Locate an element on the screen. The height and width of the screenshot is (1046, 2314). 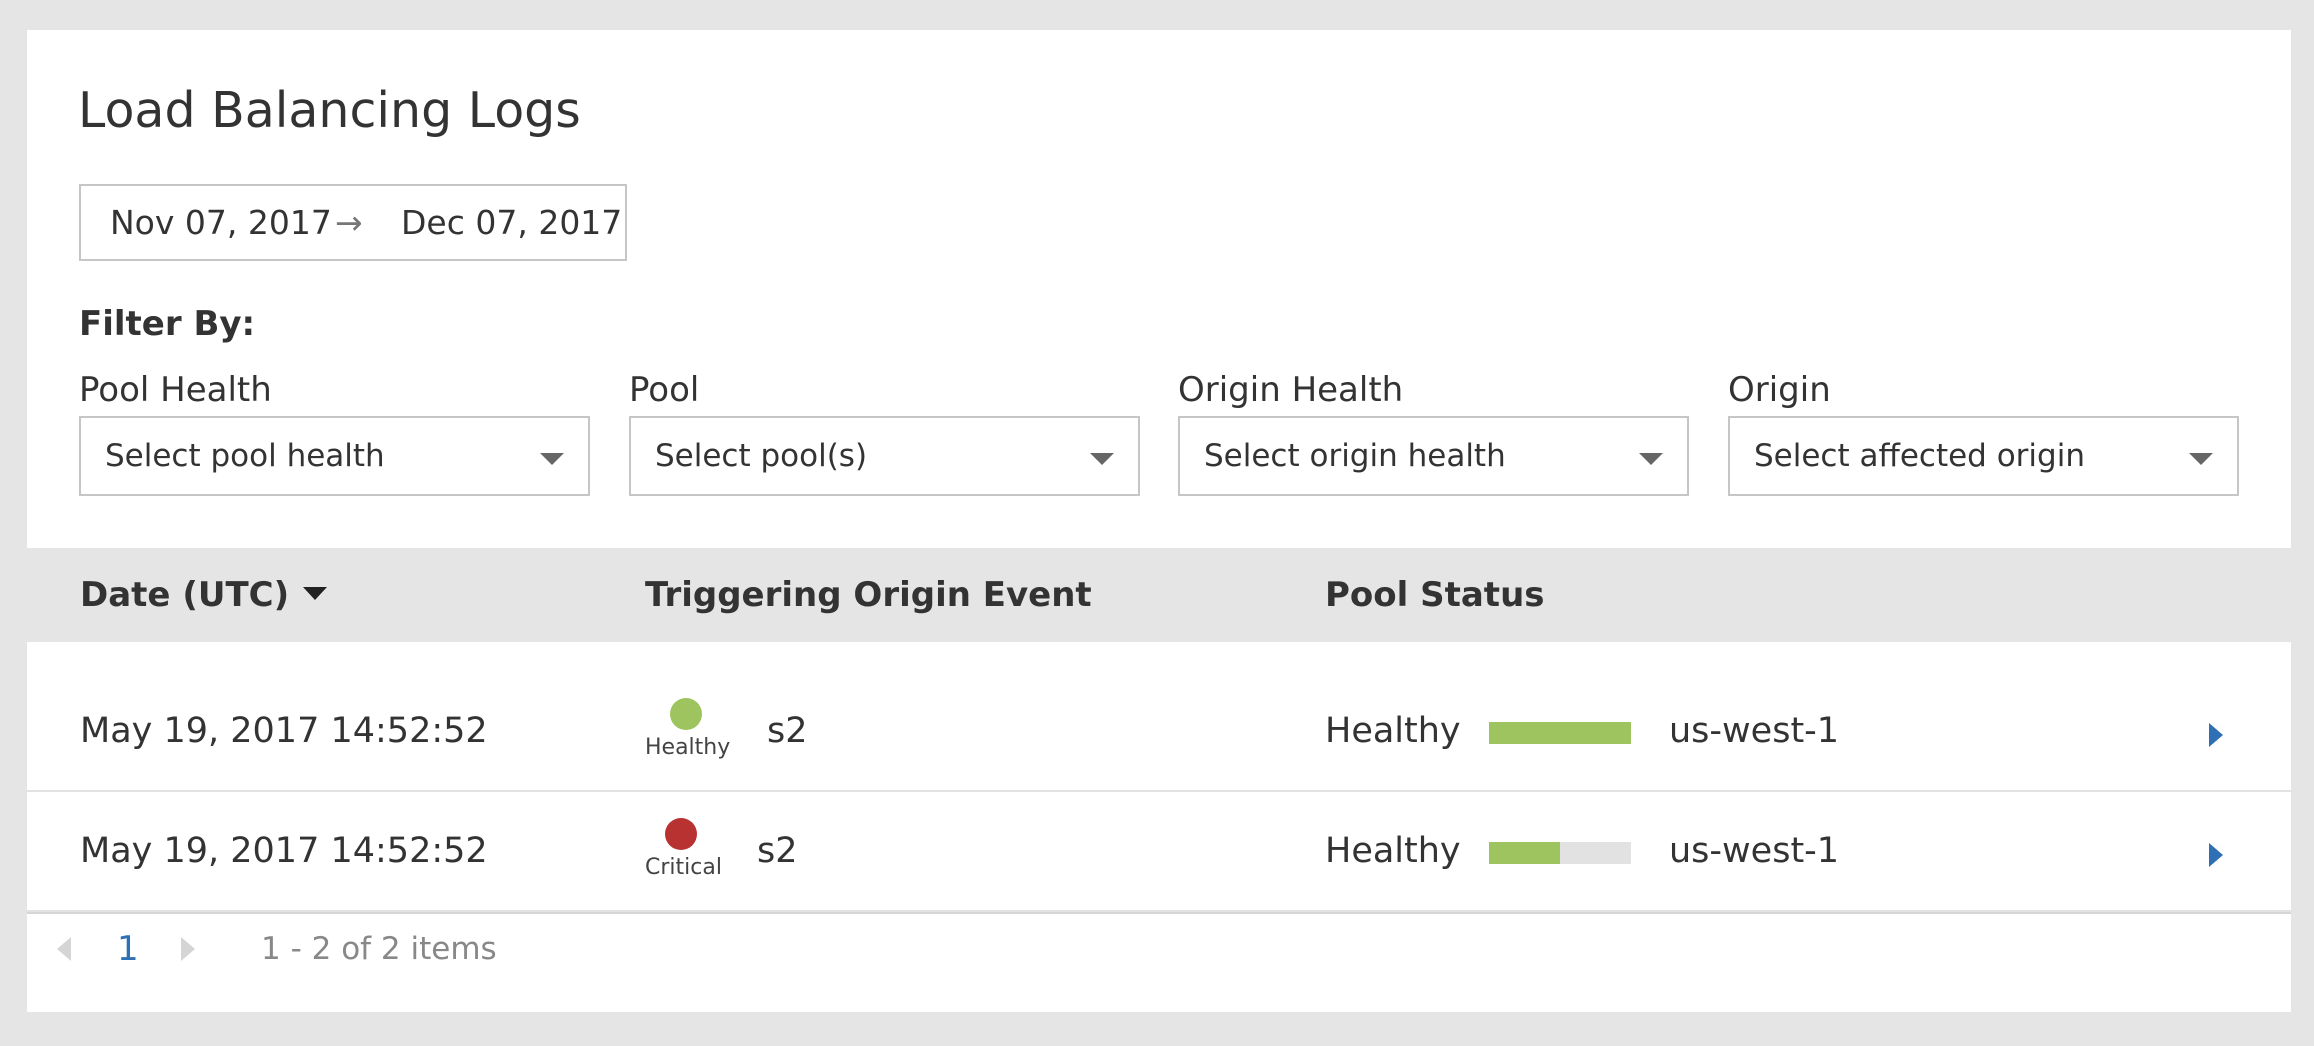
pool-health-select: Select pool health is located at coordinates (334, 456).